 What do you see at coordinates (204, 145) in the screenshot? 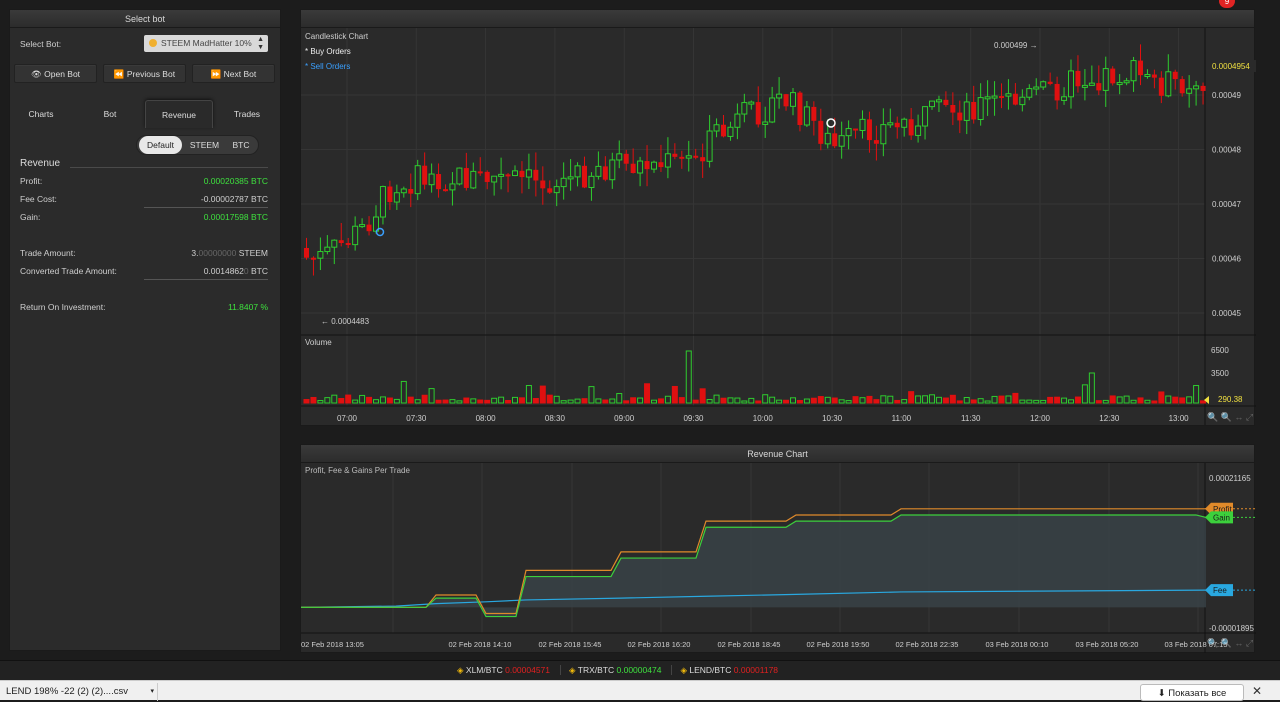
I see `segment-steem: STEEM` at bounding box center [204, 145].